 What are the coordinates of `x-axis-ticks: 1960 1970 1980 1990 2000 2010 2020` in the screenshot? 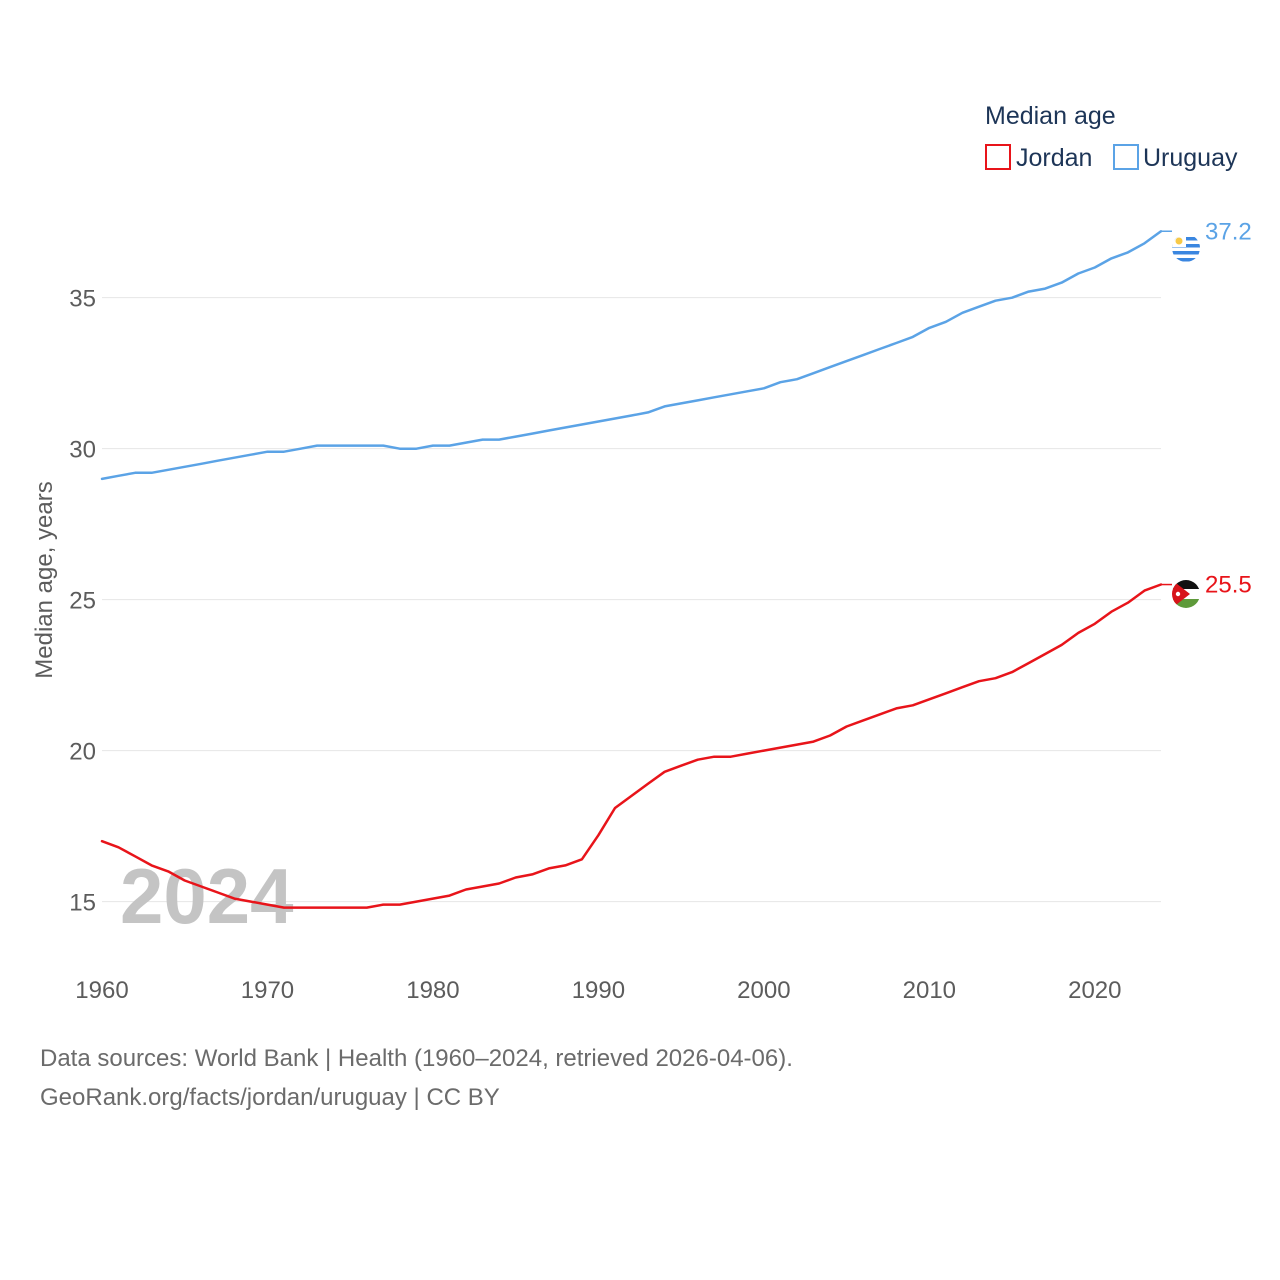 It's located at (598, 990).